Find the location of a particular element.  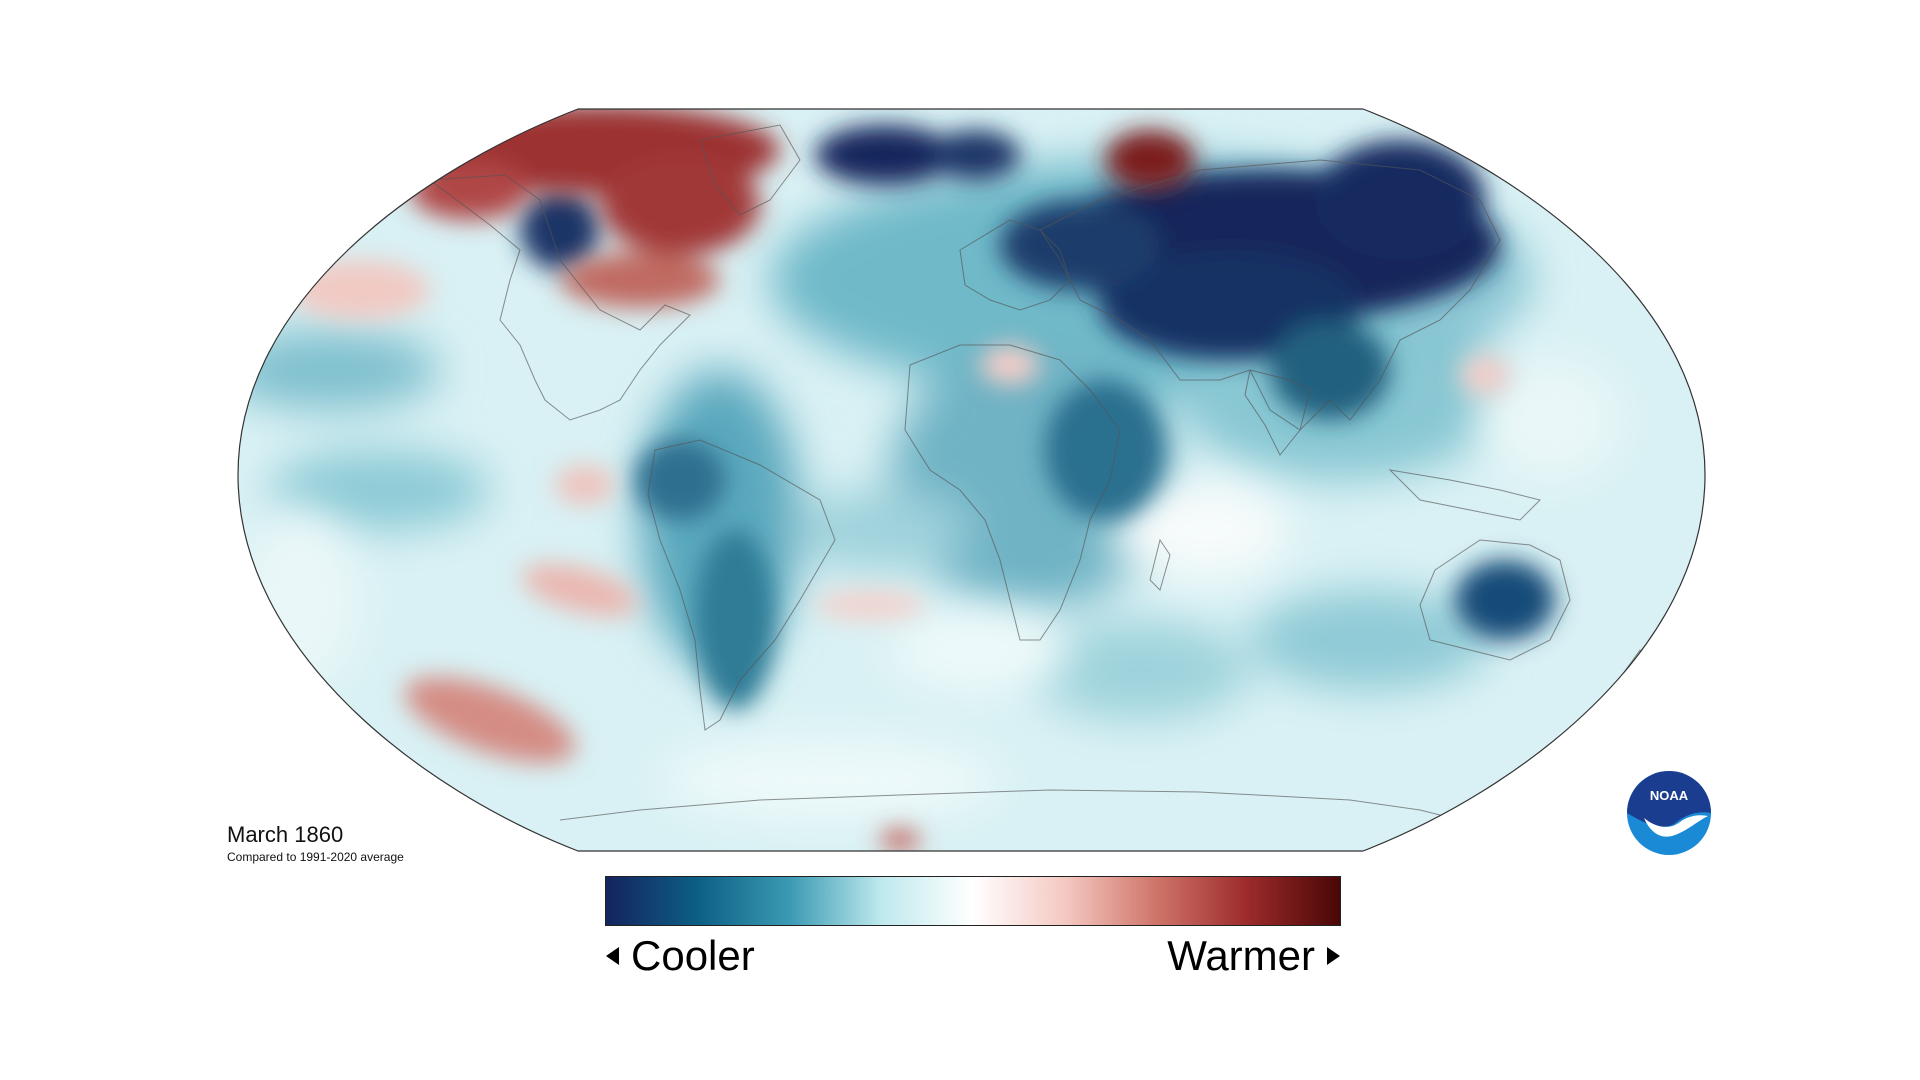

noaa-logo-text: NOAA is located at coordinates (1669, 795).